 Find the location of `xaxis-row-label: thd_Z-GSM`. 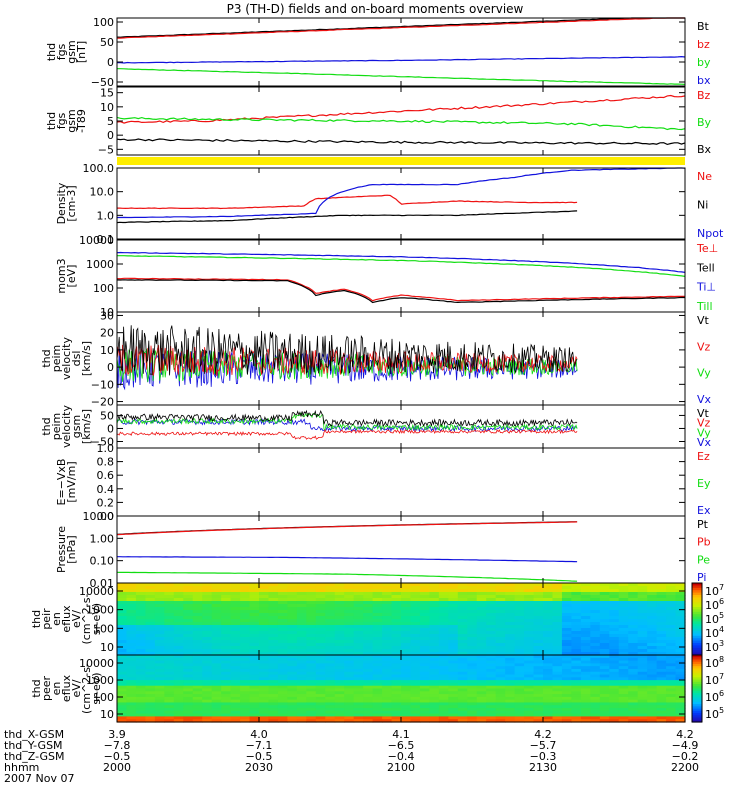

xaxis-row-label: thd_Z-GSM is located at coordinates (34, 756).